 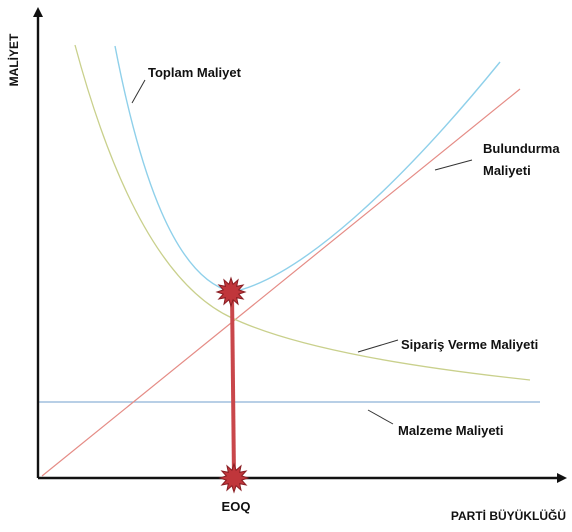 What do you see at coordinates (378, 346) in the screenshot?
I see `ordering-cost-leader` at bounding box center [378, 346].